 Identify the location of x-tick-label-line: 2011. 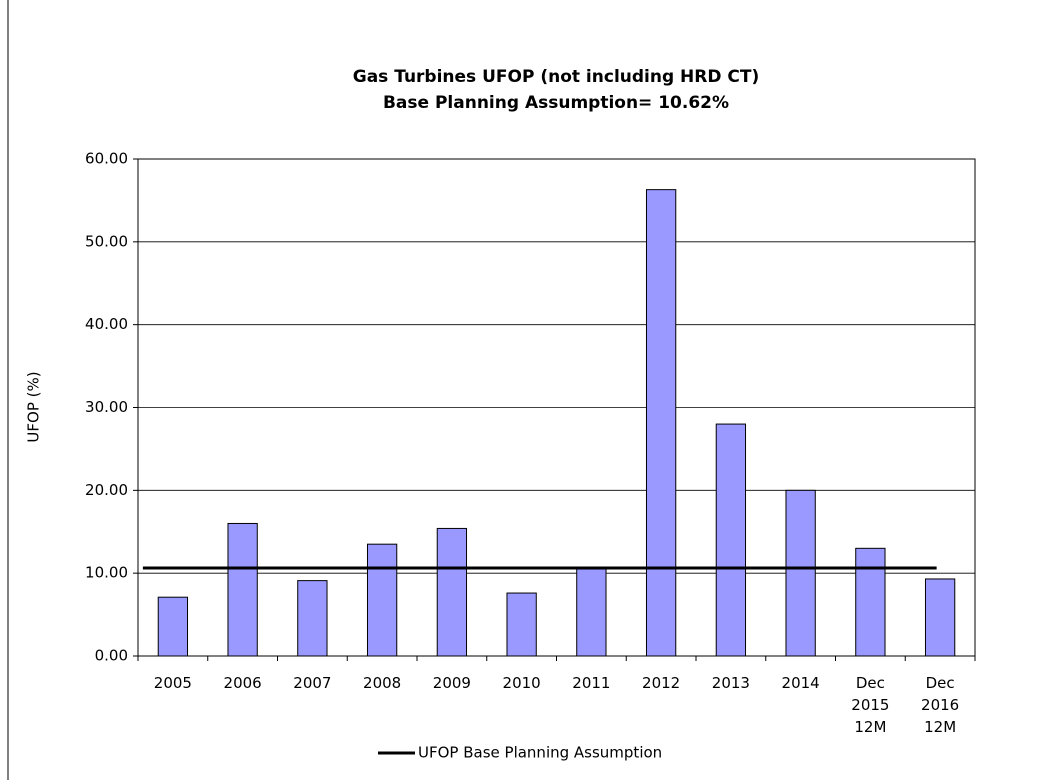
(591, 683).